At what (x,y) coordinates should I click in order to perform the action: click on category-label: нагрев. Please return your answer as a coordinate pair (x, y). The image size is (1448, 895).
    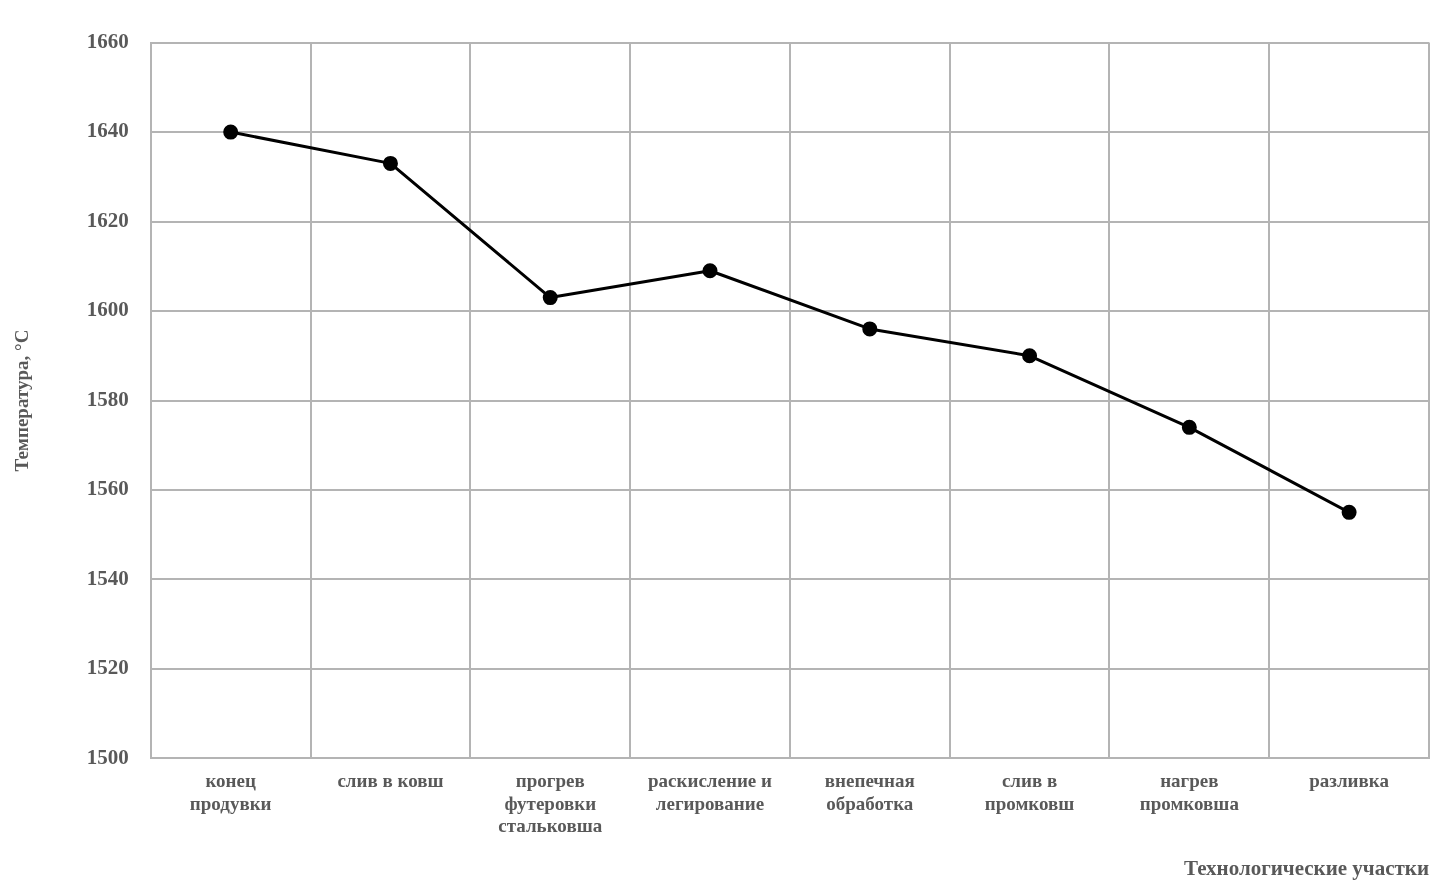
    Looking at the image, I should click on (1189, 780).